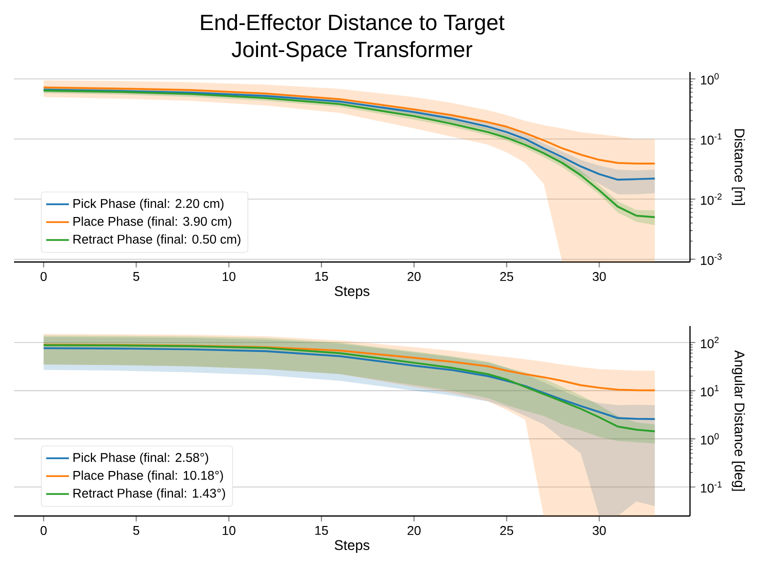 The width and height of the screenshot is (761, 565). Describe the element at coordinates (711, 259) in the screenshot. I see `y-tick-label: 10$^{-3}$` at that location.